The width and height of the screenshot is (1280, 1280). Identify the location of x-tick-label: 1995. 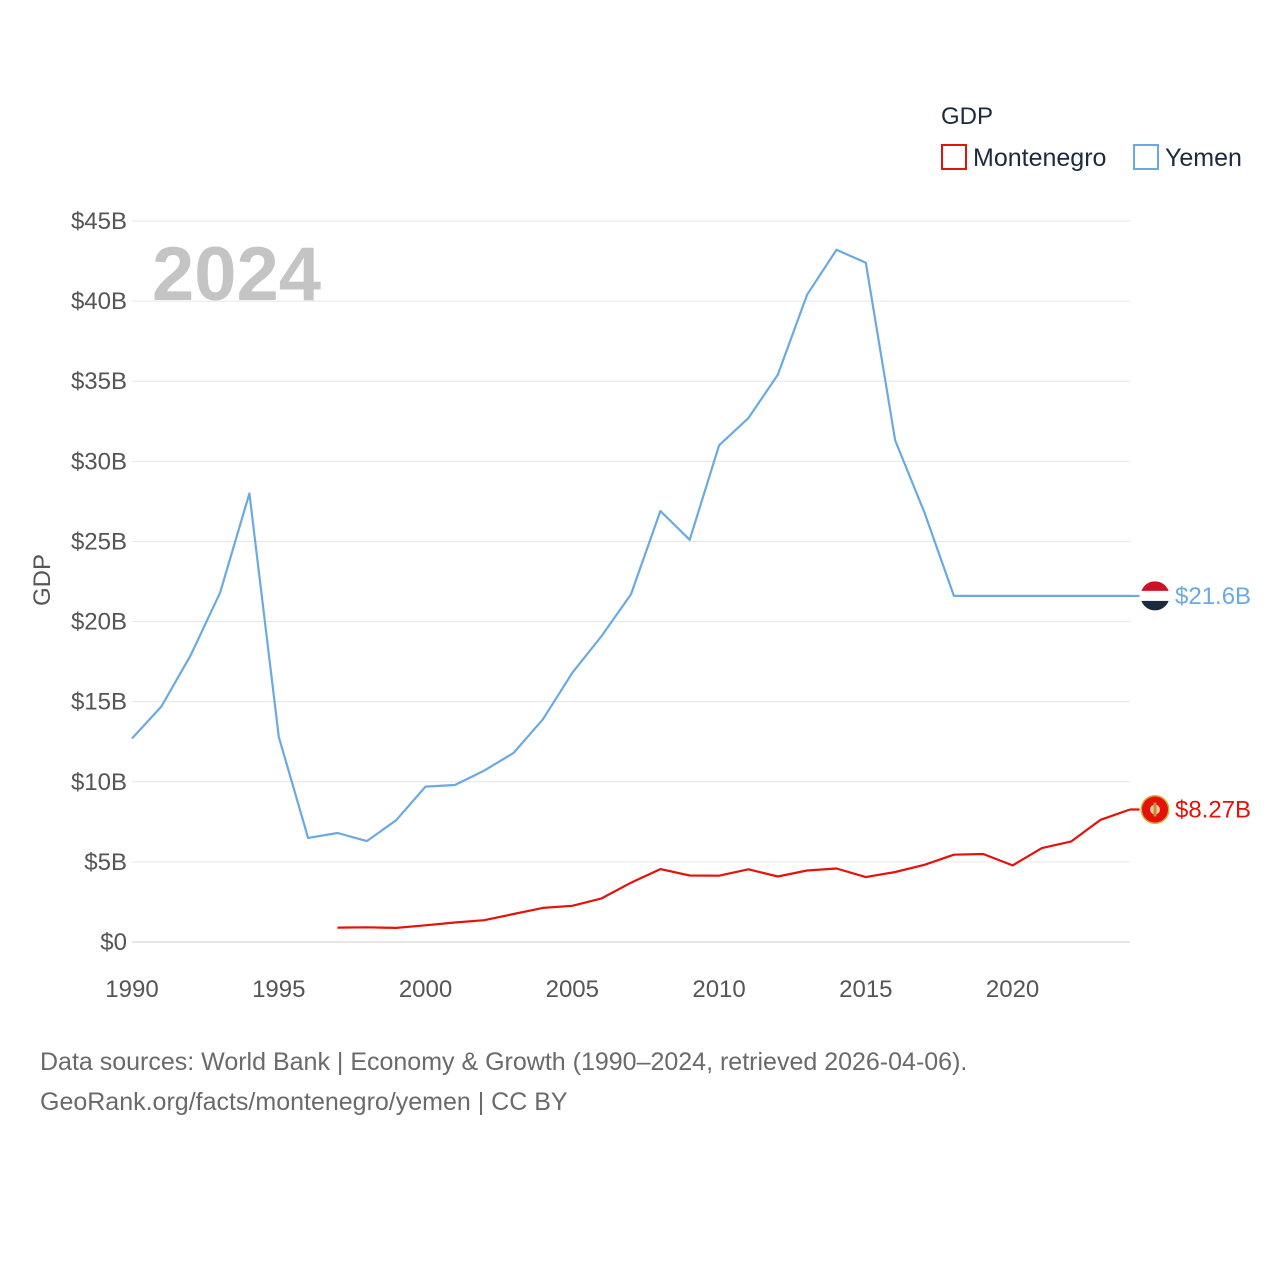
(278, 989).